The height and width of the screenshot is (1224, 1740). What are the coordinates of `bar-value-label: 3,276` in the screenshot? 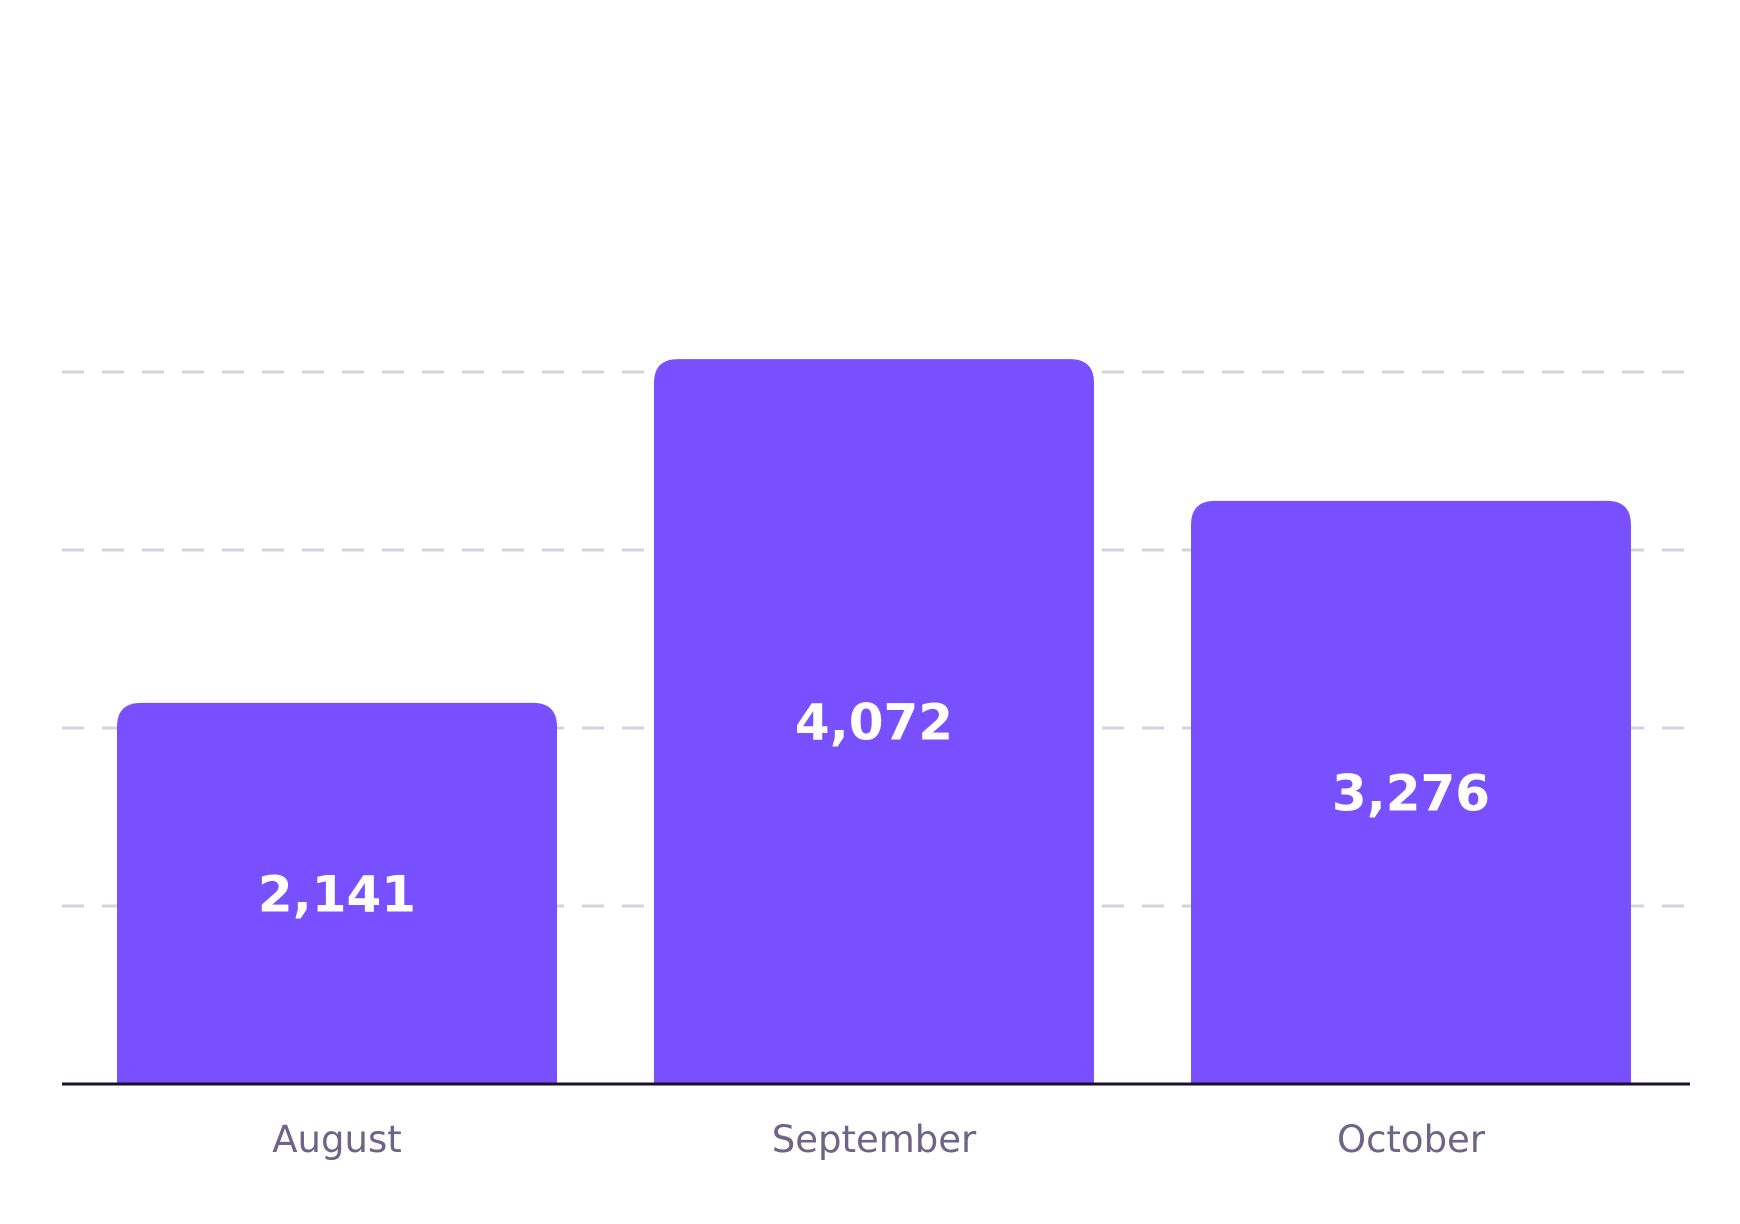 It's located at (1411, 793).